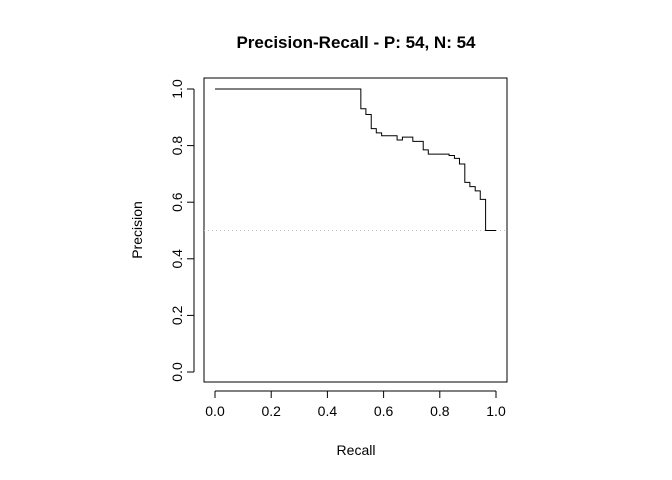 The width and height of the screenshot is (672, 480). Describe the element at coordinates (355, 159) in the screenshot. I see `precision-recall-curve` at that location.